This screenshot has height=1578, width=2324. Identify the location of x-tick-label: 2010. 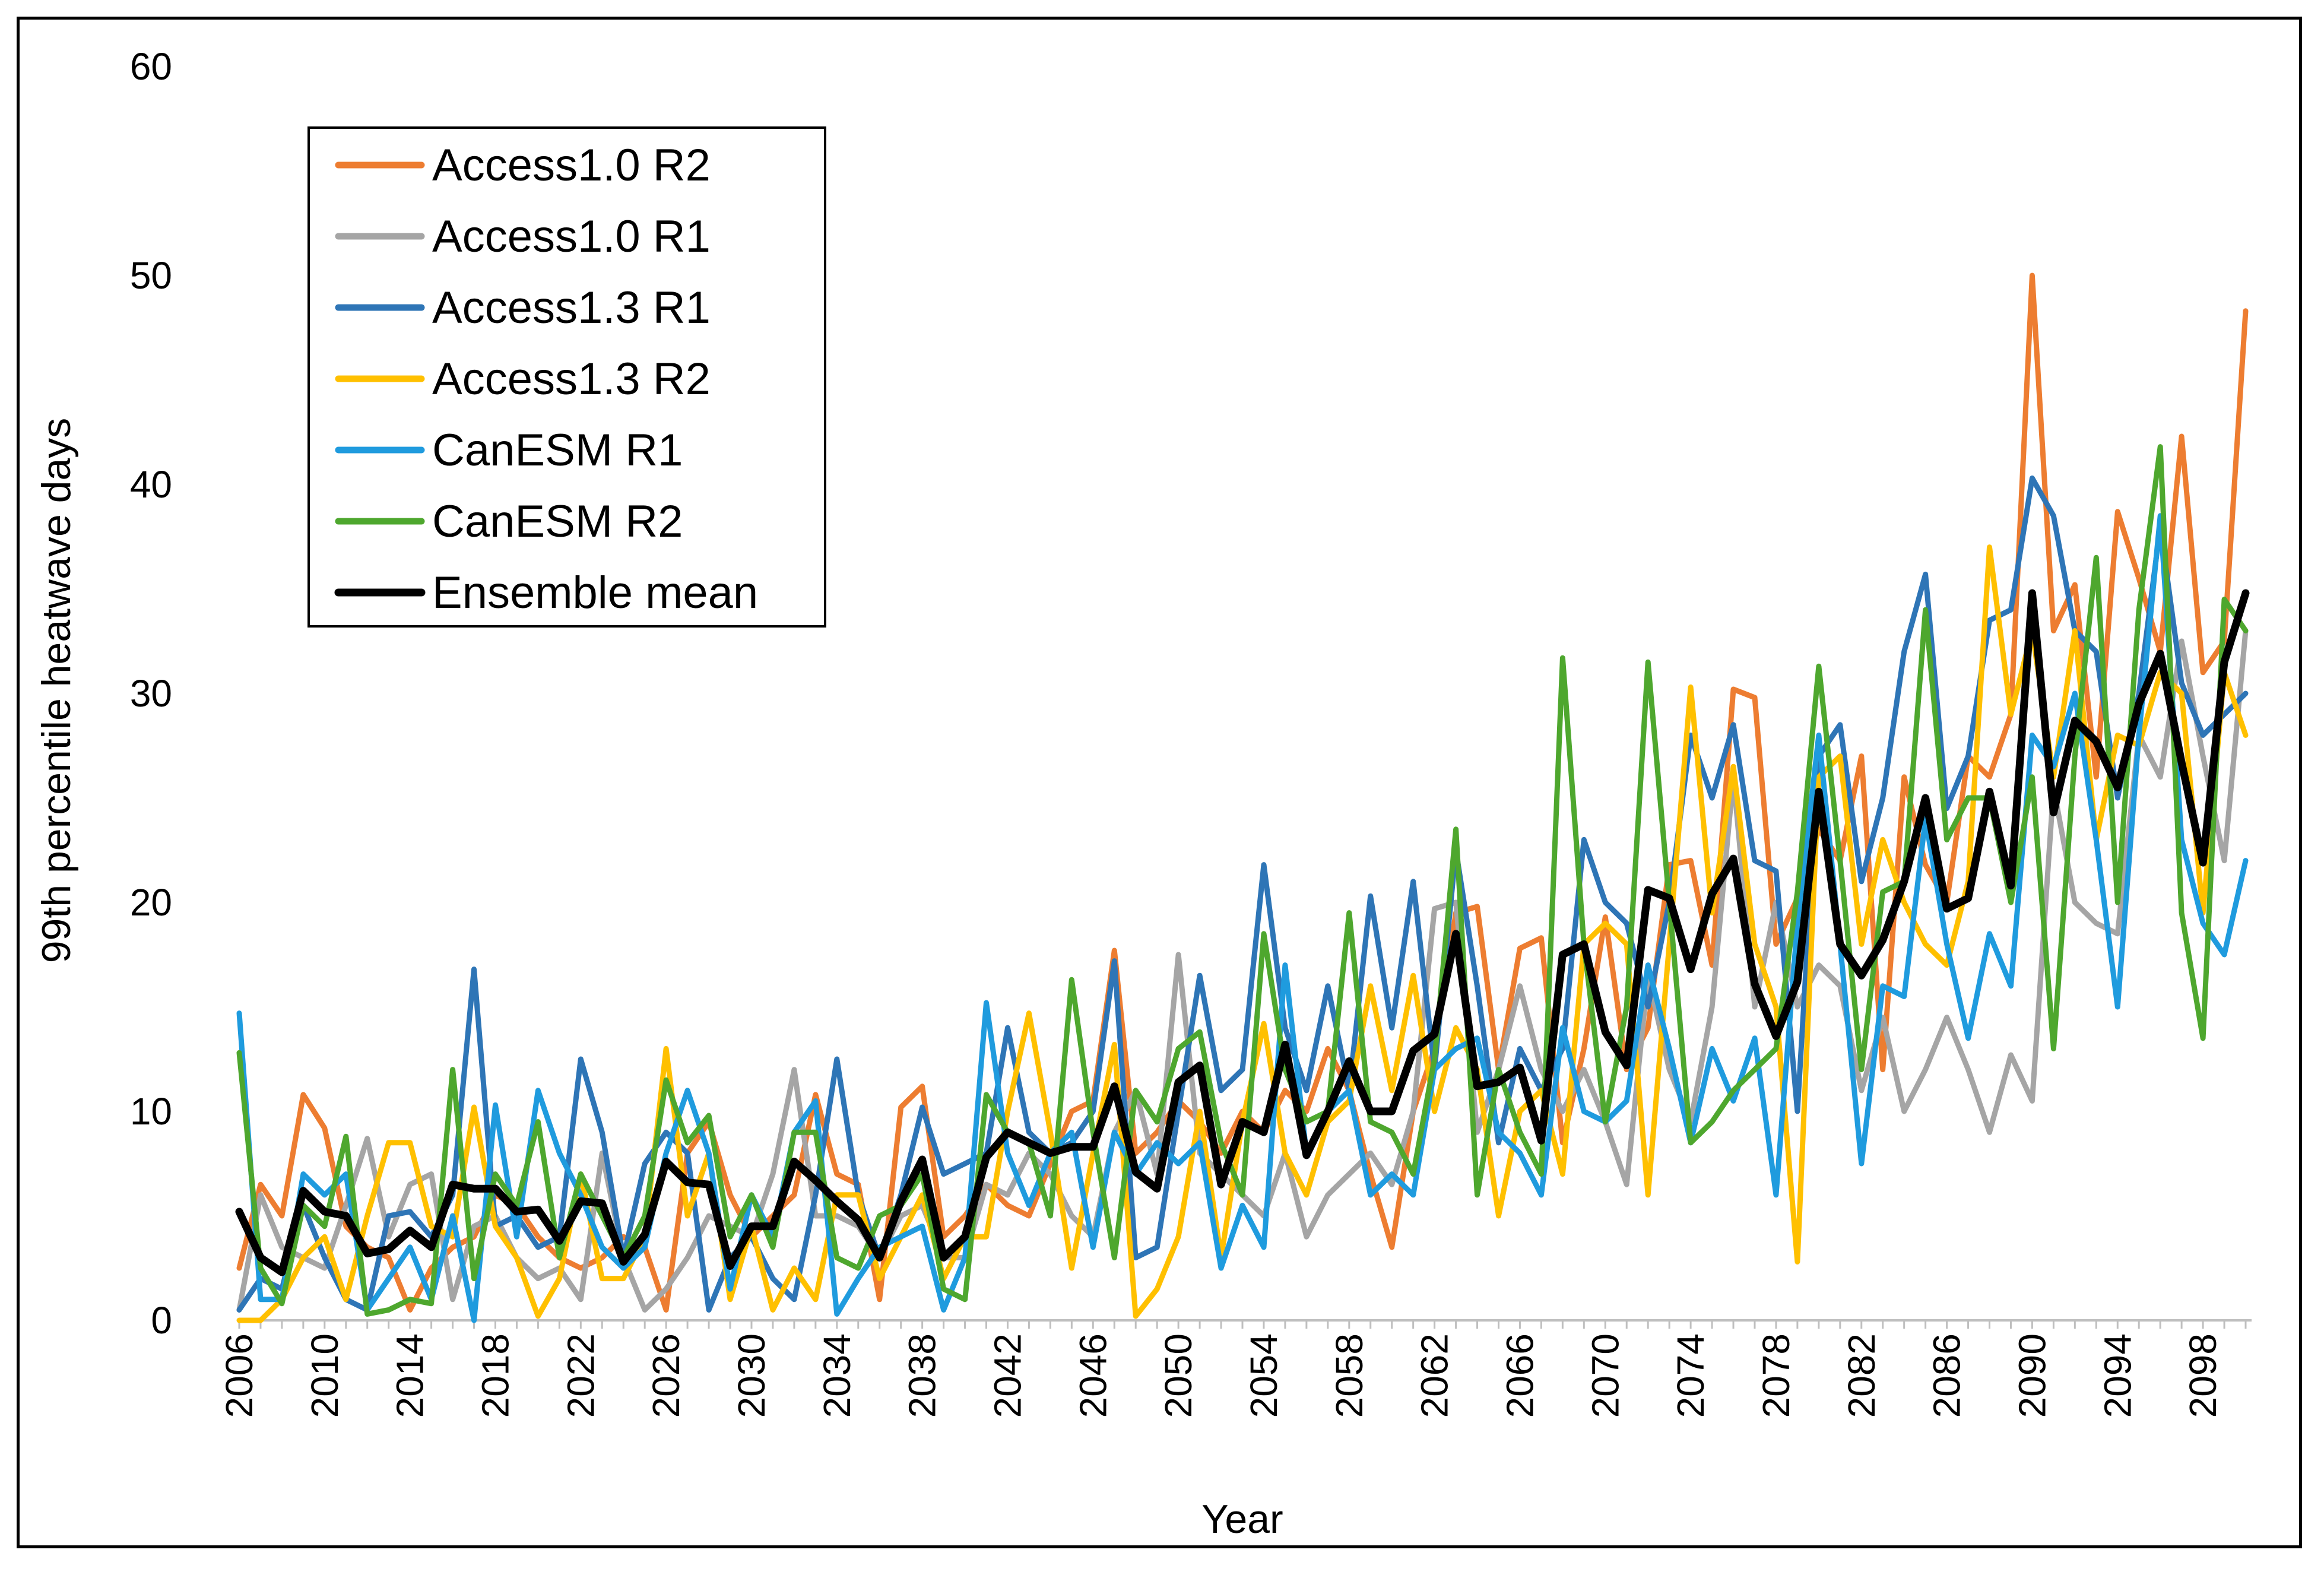
(324, 1376).